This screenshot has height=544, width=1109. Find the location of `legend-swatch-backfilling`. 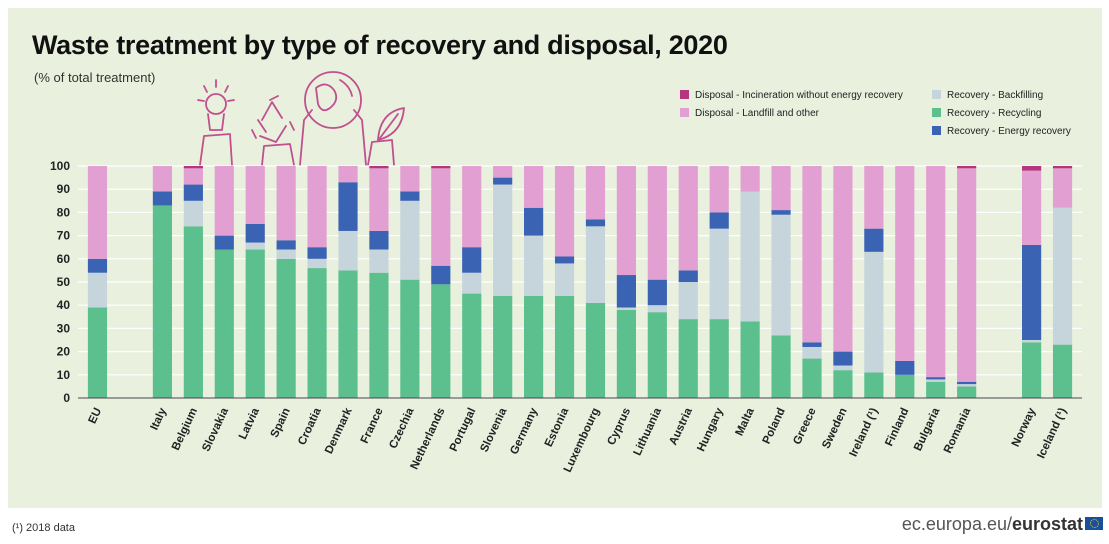

legend-swatch-backfilling is located at coordinates (936, 94).